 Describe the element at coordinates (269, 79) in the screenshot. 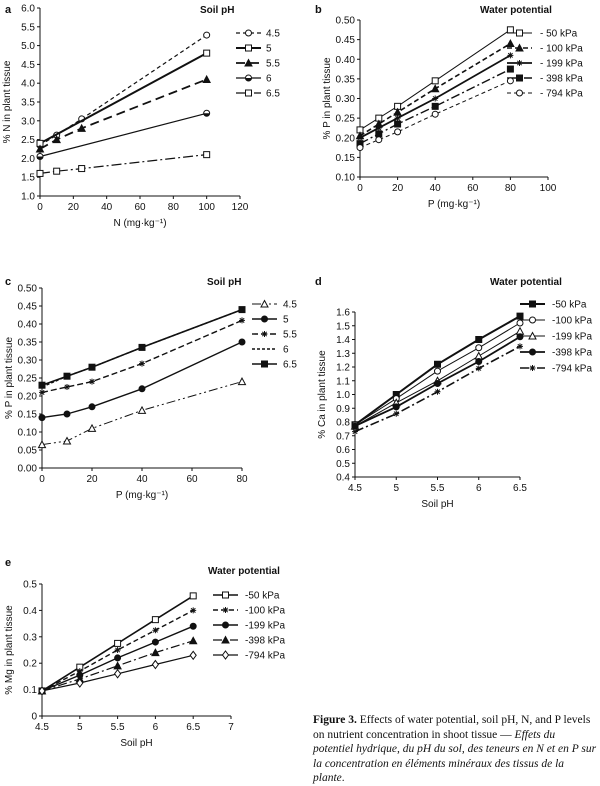

I see `legend-label: 6` at that location.